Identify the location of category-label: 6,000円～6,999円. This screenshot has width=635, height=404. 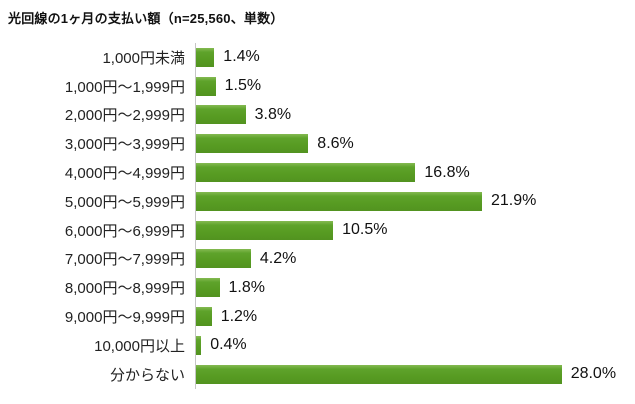
(124, 231).